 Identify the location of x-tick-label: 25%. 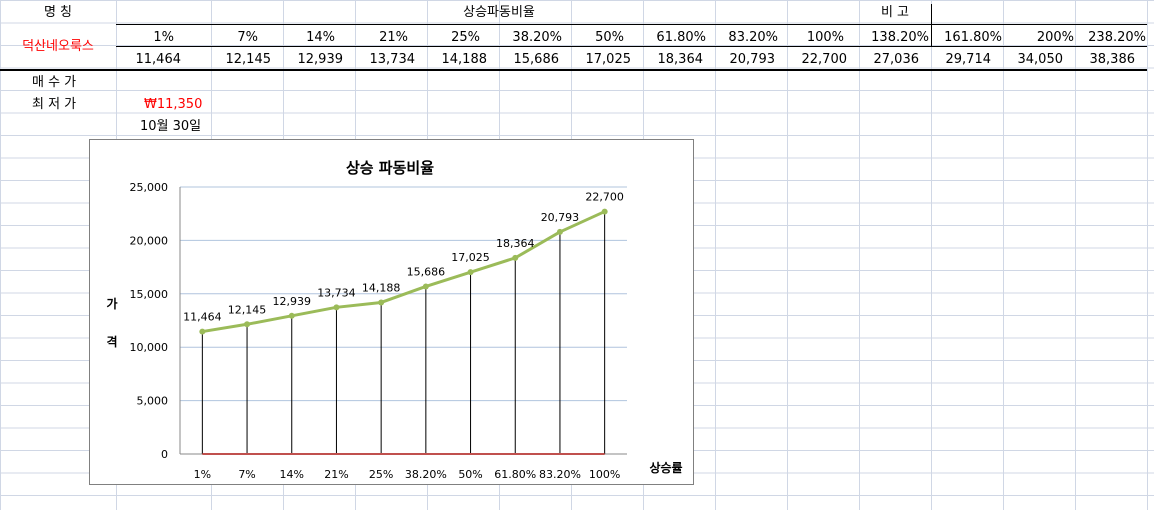
(381, 474).